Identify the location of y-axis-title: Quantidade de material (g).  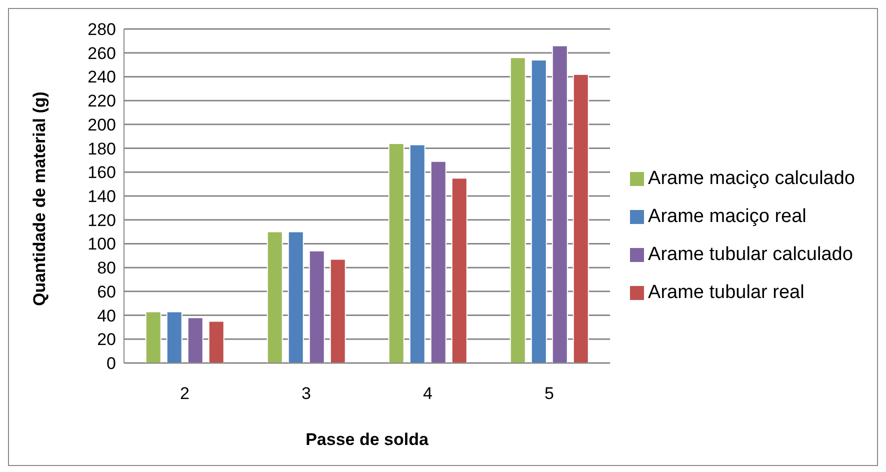
(40, 199).